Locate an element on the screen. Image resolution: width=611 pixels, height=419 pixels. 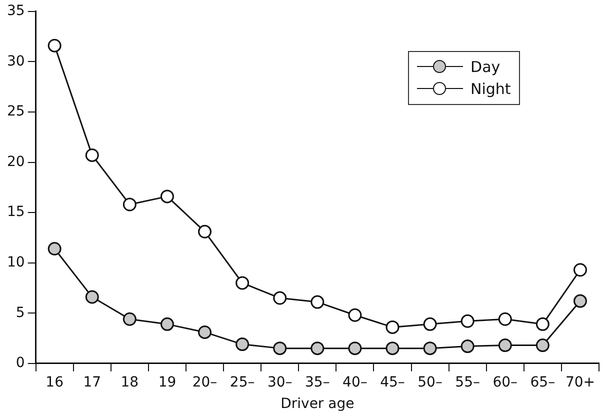
x-tick-label: 50– is located at coordinates (430, 382).